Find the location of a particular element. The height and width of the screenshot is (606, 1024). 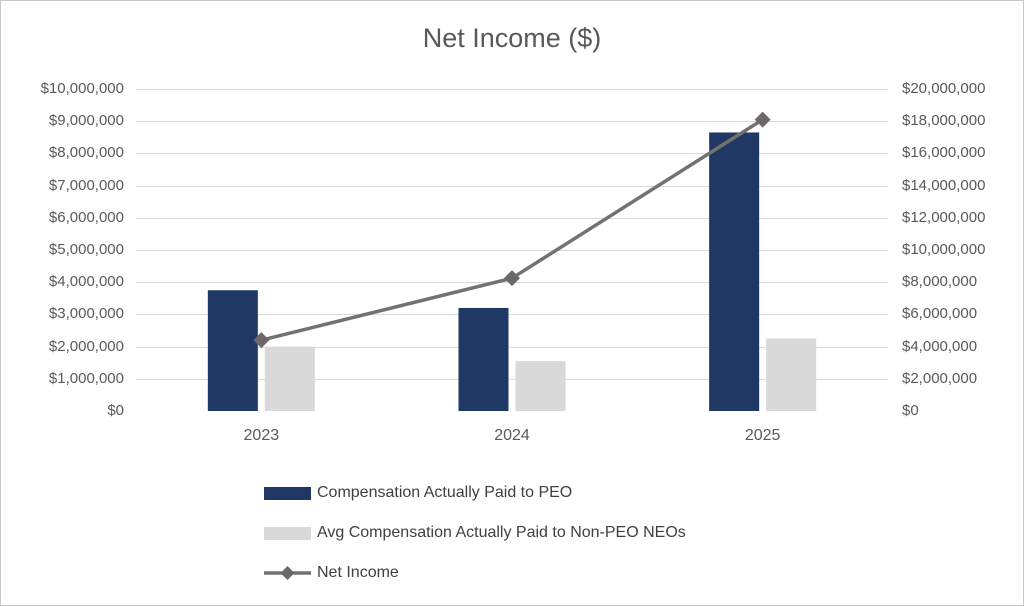

legend-item: Compensation Actually Paid to PEO is located at coordinates (475, 493).